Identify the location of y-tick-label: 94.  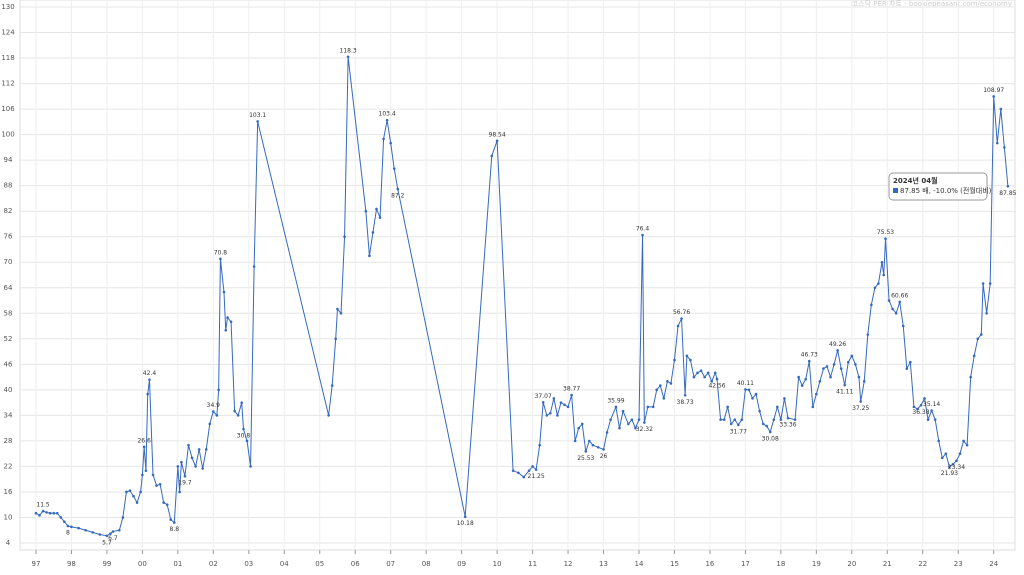
(8, 160).